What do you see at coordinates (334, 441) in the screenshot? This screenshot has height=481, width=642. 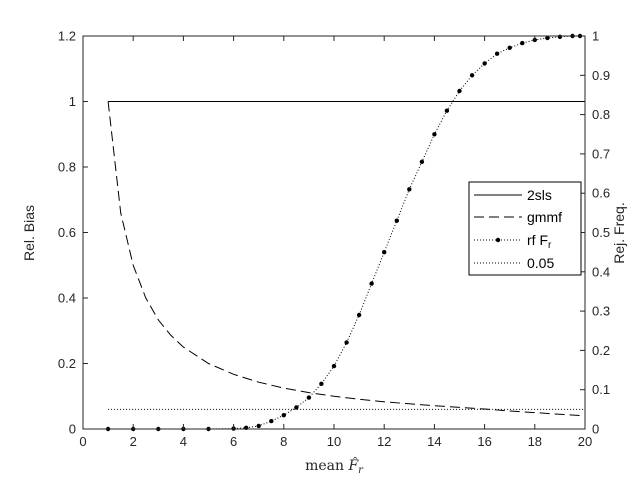 I see `x-tick-label-5: 10` at bounding box center [334, 441].